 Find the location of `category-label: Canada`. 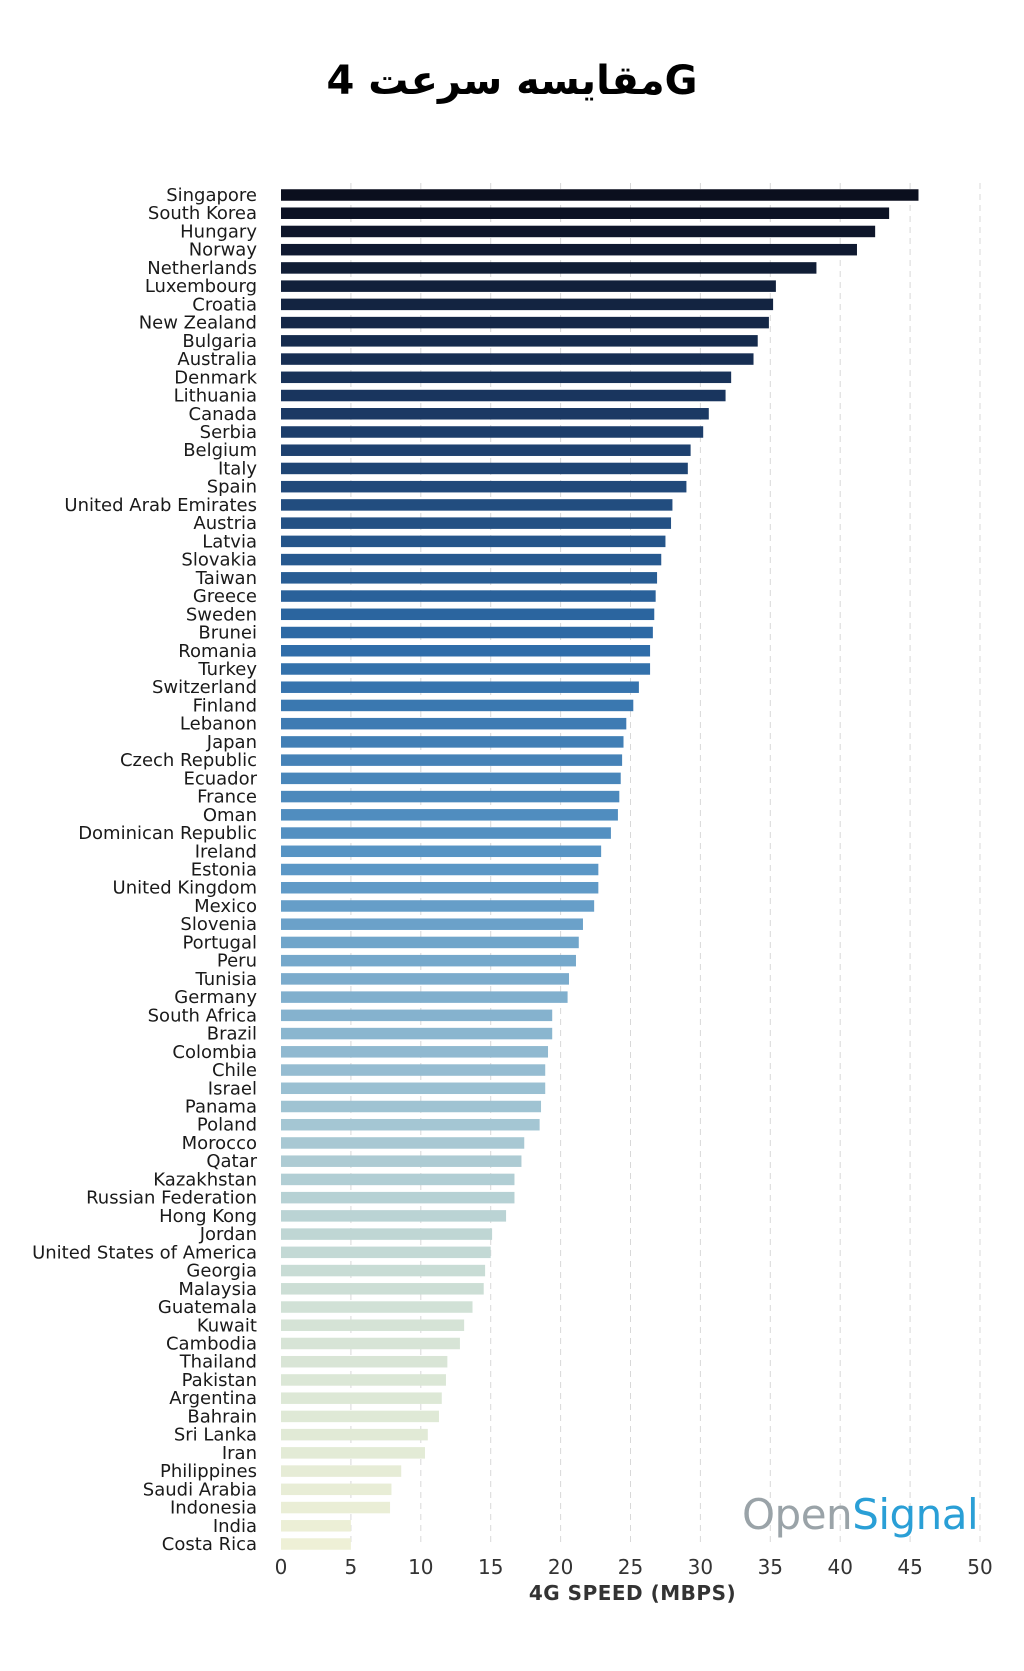

category-label: Canada is located at coordinates (223, 414).